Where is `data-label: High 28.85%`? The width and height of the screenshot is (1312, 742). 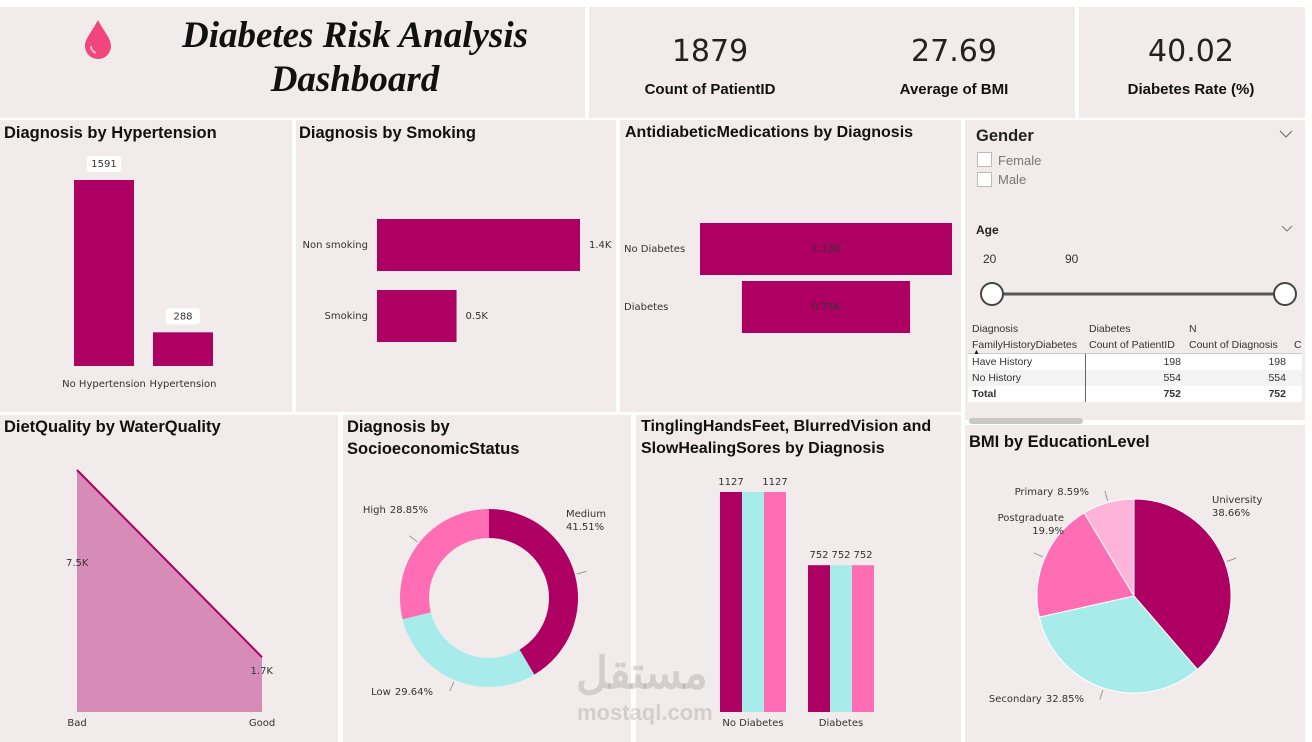 data-label: High 28.85% is located at coordinates (395, 510).